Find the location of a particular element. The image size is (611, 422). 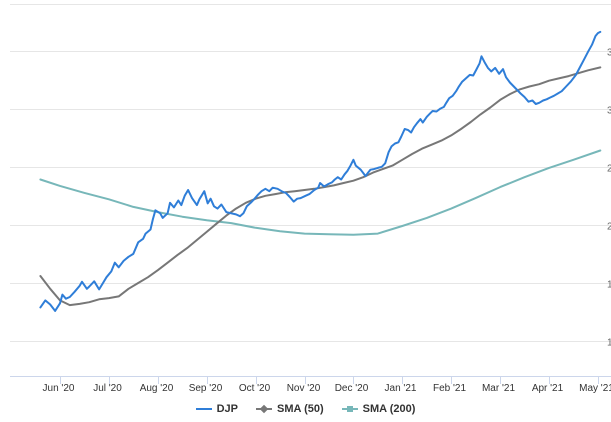

x-tick-label-apr-21: Apr '21 is located at coordinates (548, 388).